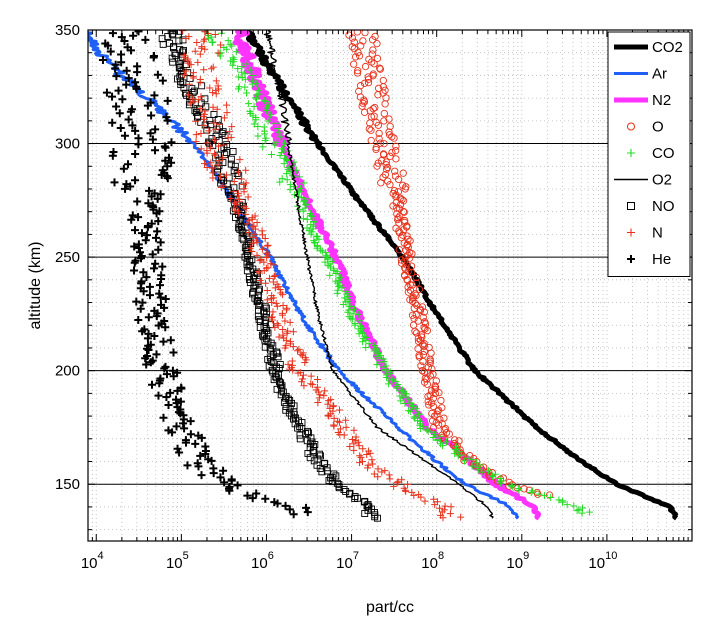 The width and height of the screenshot is (717, 625). What do you see at coordinates (661, 100) in the screenshot?
I see `legend-label-n2: N2` at bounding box center [661, 100].